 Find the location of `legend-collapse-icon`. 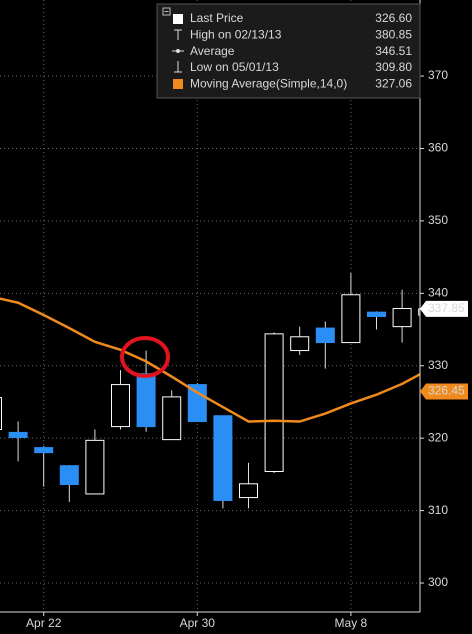

legend-collapse-icon is located at coordinates (166, 11).